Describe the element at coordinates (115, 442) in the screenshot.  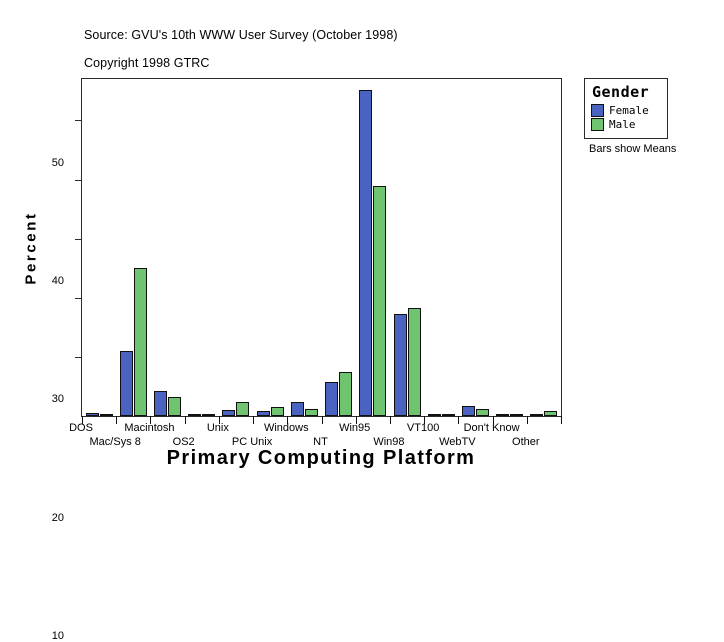
I see `x-axis-tick-label: Mac/Sys 8` at that location.